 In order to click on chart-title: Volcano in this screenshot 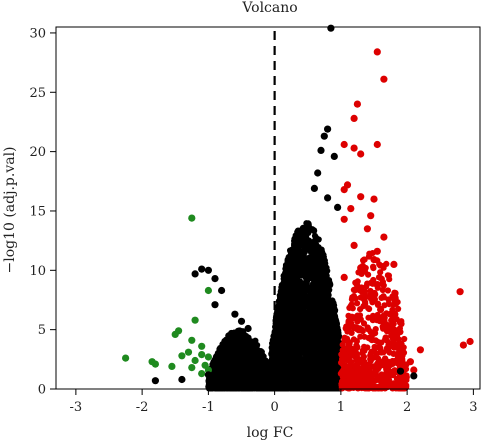, I will do `click(269, 8)`.